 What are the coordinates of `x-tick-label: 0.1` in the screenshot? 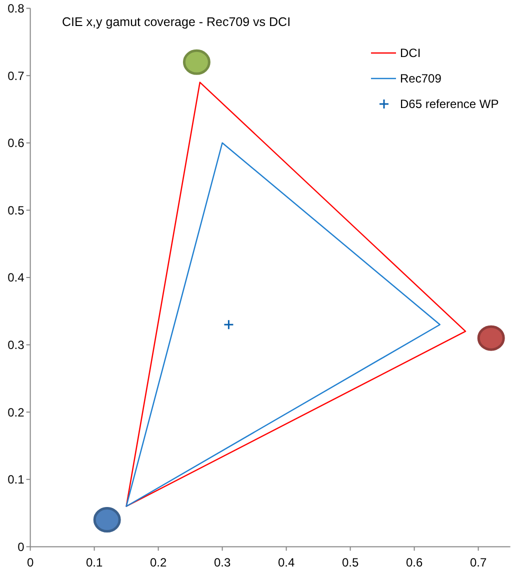 It's located at (94, 563).